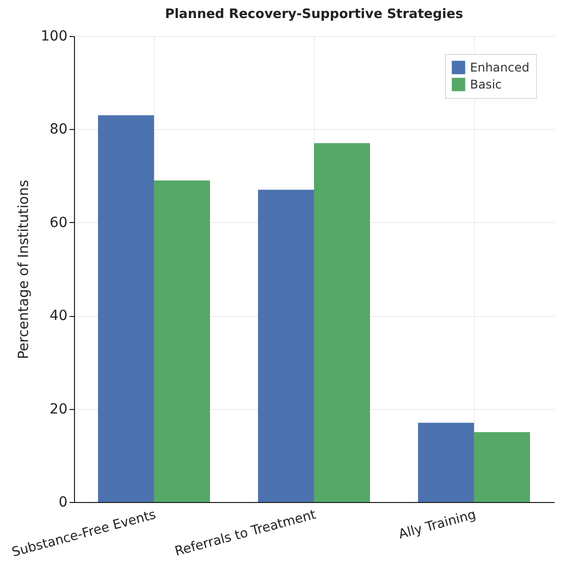 This screenshot has width=569, height=564. I want to click on y-tick-label: 80, so click(59, 130).